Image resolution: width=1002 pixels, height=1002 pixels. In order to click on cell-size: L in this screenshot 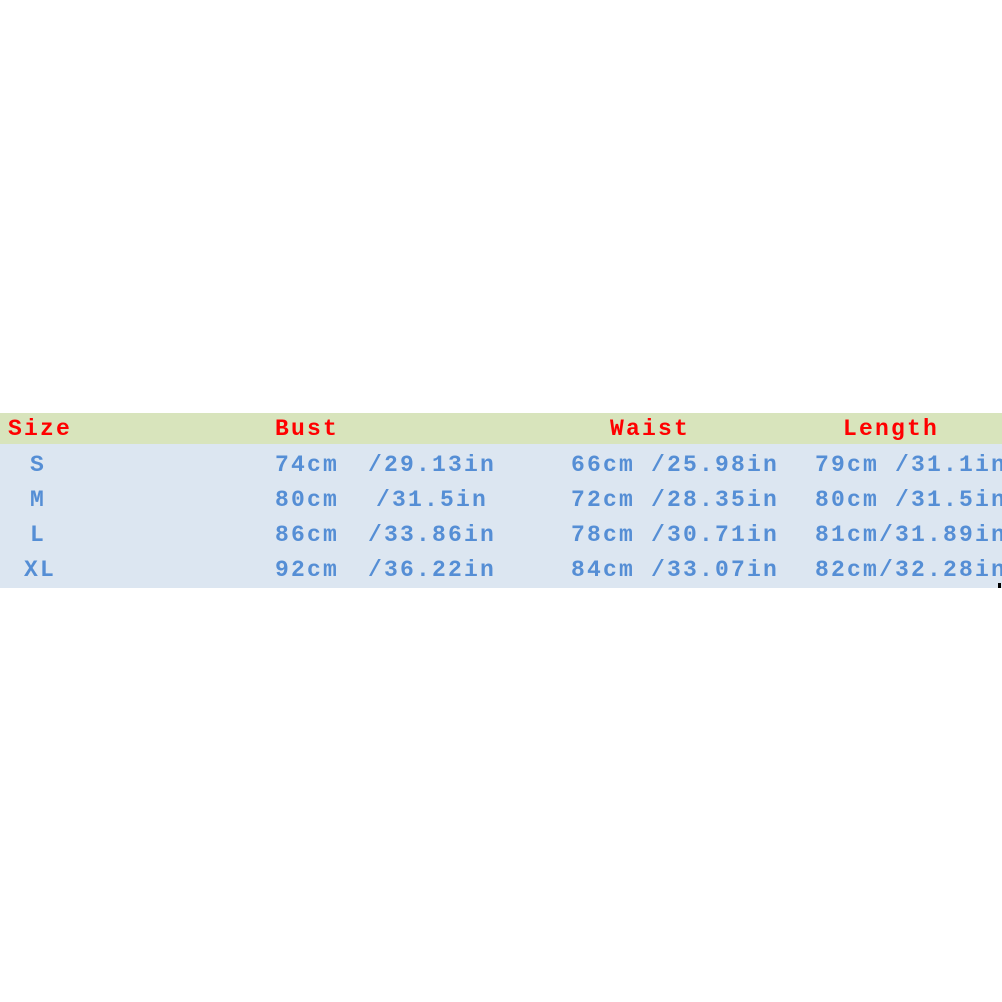, I will do `click(38, 535)`.